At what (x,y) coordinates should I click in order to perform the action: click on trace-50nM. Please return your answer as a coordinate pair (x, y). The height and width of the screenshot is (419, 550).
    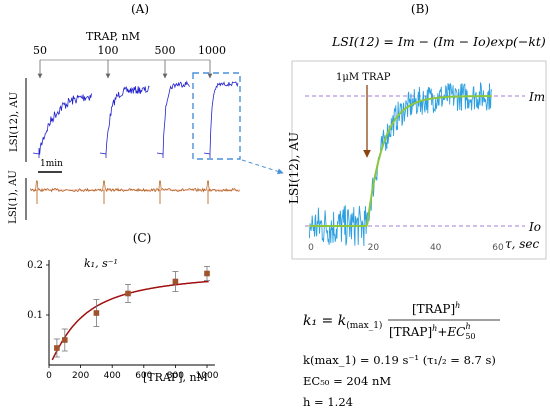
    Looking at the image, I should click on (62, 125).